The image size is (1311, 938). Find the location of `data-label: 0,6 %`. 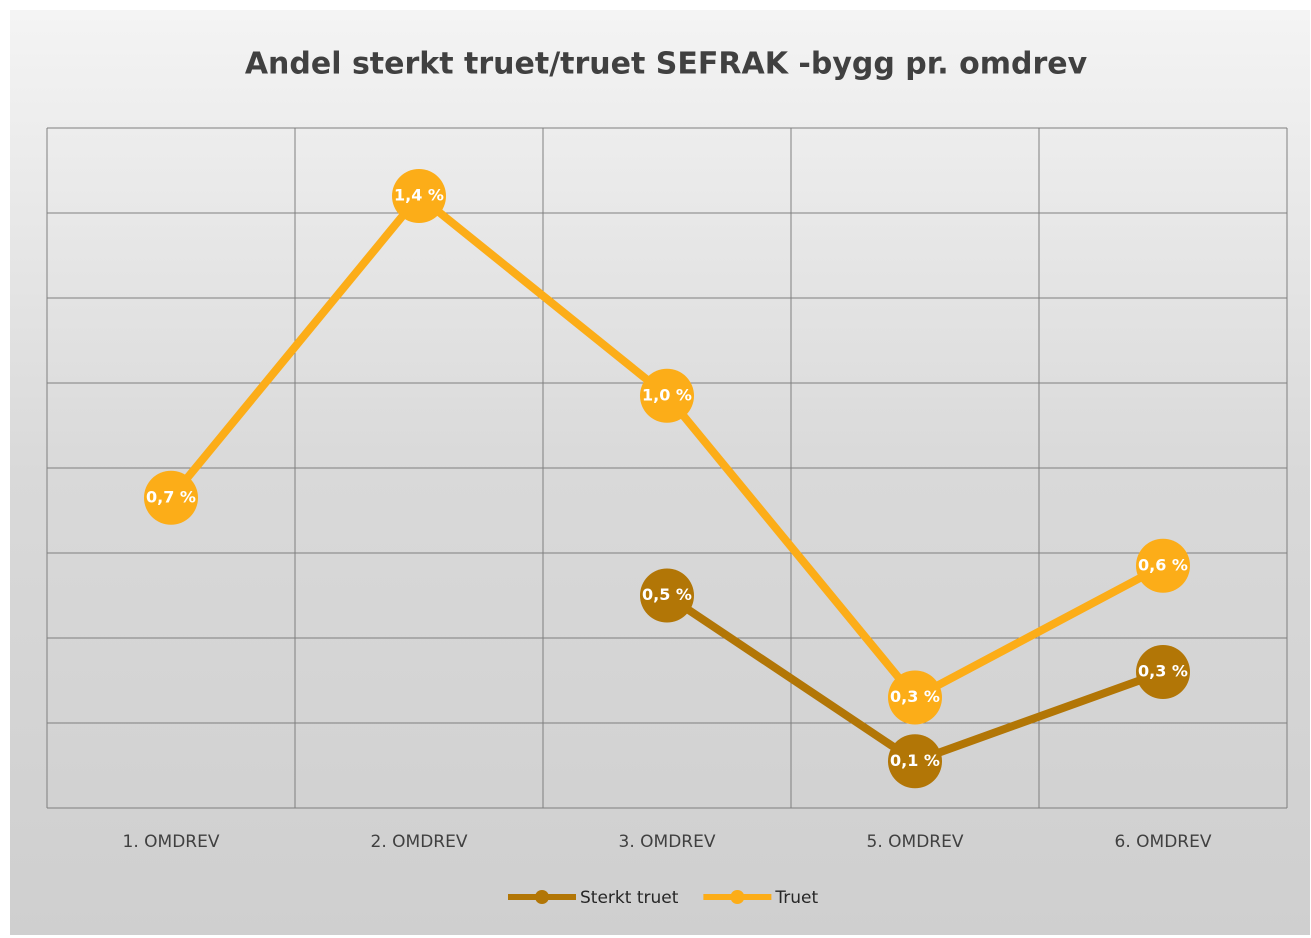

data-label: 0,6 % is located at coordinates (1163, 564).